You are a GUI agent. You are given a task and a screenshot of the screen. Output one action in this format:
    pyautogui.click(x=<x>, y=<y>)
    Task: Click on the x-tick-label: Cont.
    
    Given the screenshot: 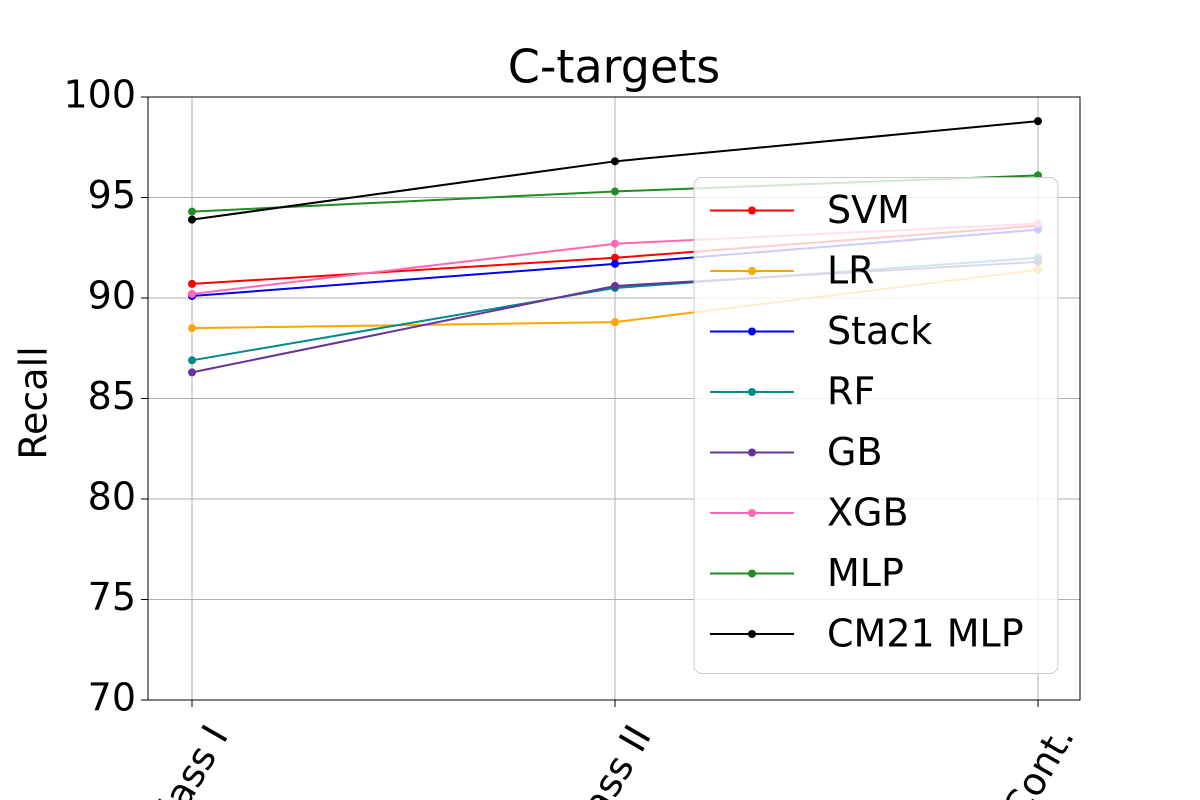 What is the action you would take?
    pyautogui.click(x=1038, y=759)
    